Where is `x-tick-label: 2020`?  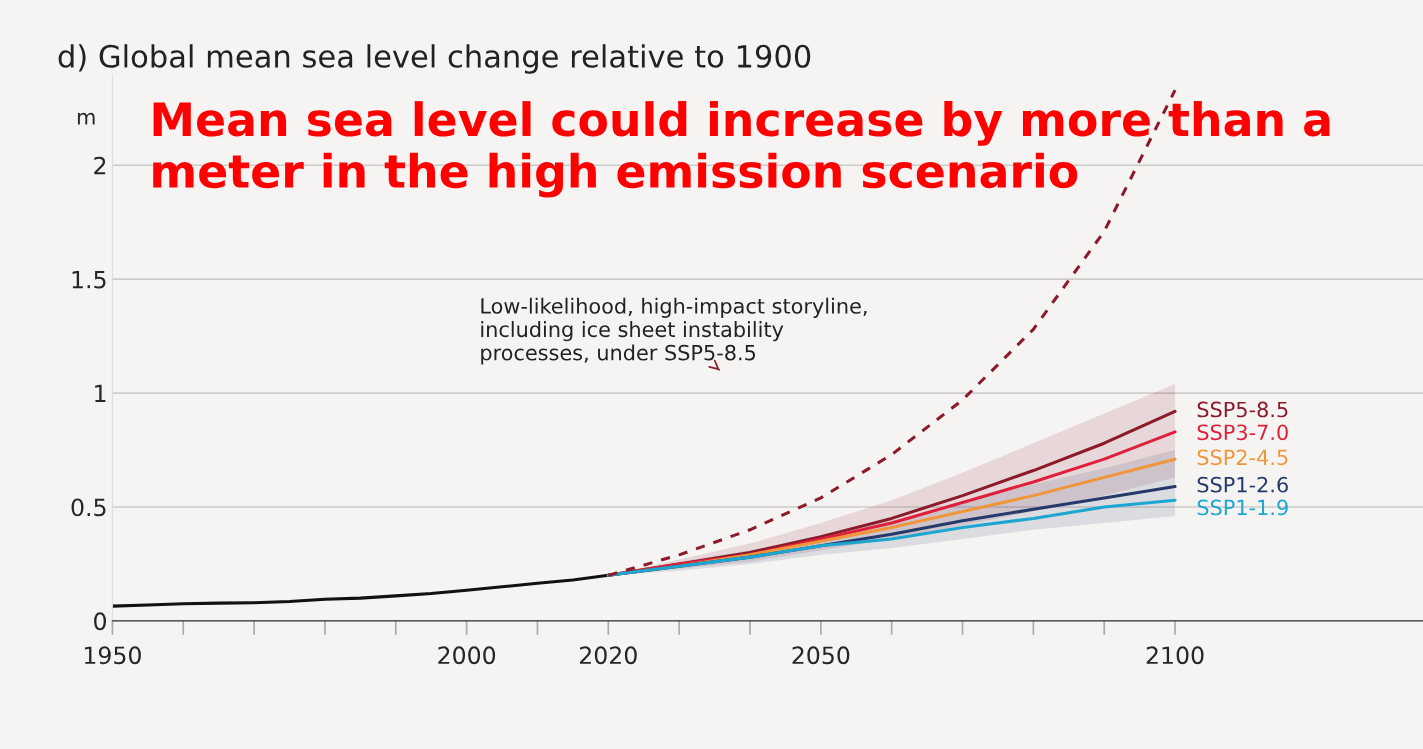
x-tick-label: 2020 is located at coordinates (608, 655).